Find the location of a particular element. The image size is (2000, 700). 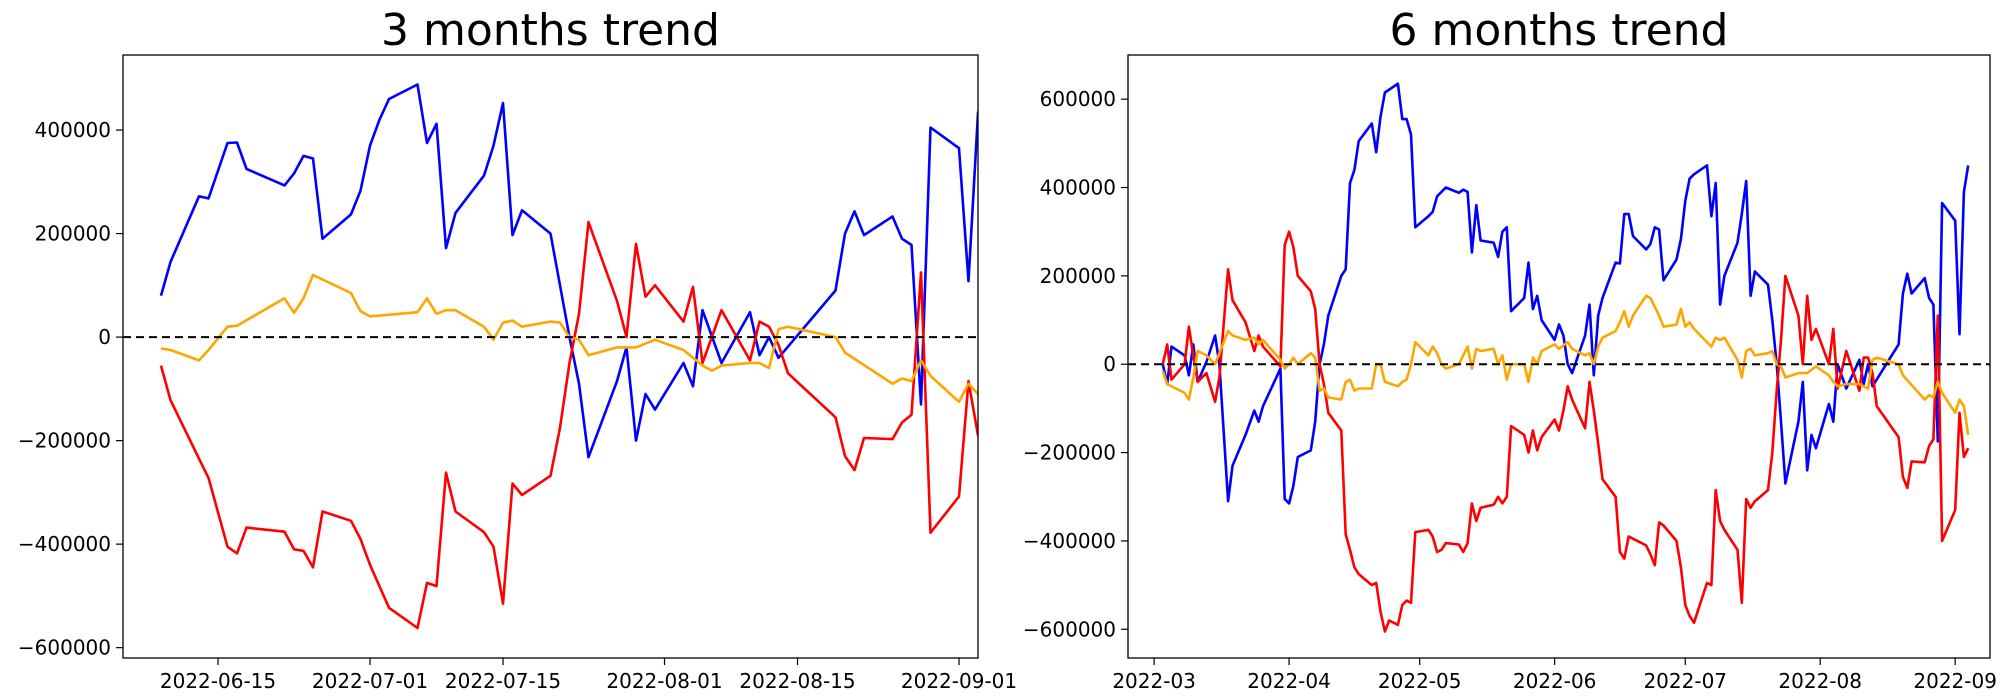

y-tick-label: 600000 is located at coordinates (1078, 99).